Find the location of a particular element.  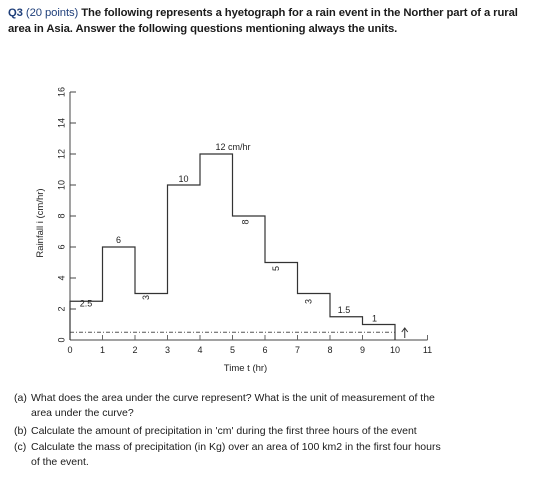

bar-value-label: 6 is located at coordinates (118, 240).